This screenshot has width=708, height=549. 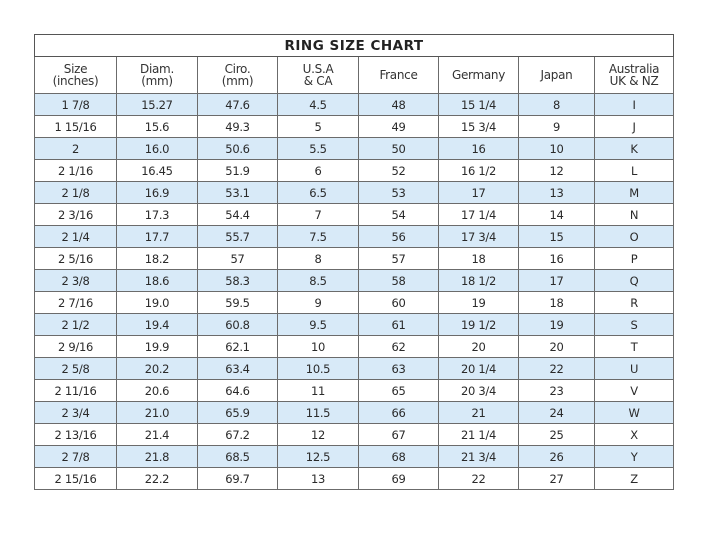 I want to click on column-header-label: U.S.A, so click(x=318, y=69).